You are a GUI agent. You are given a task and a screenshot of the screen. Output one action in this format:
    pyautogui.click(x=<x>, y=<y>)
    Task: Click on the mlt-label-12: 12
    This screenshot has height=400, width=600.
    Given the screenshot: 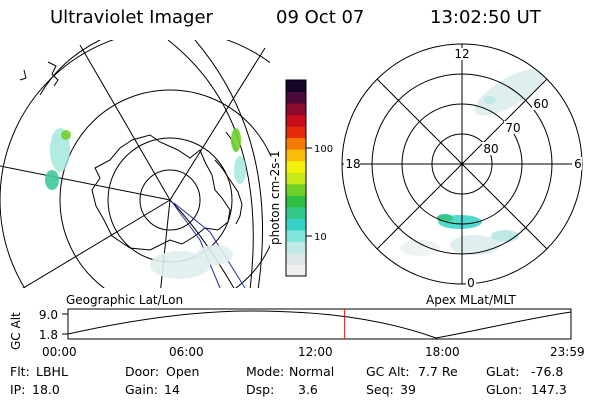 What is the action you would take?
    pyautogui.click(x=461, y=54)
    